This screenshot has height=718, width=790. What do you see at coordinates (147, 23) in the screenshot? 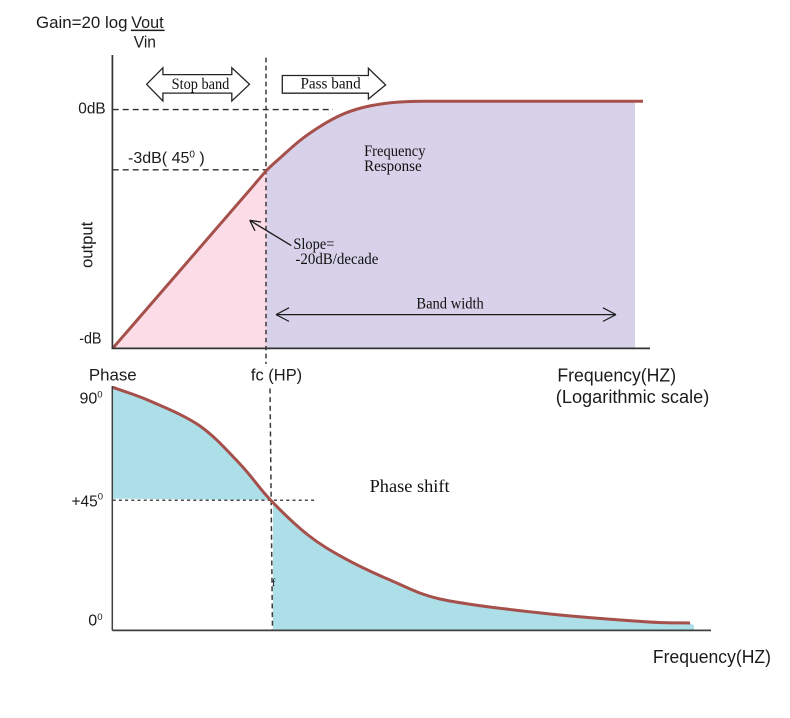
I see `svg-text: Vout` at bounding box center [147, 23].